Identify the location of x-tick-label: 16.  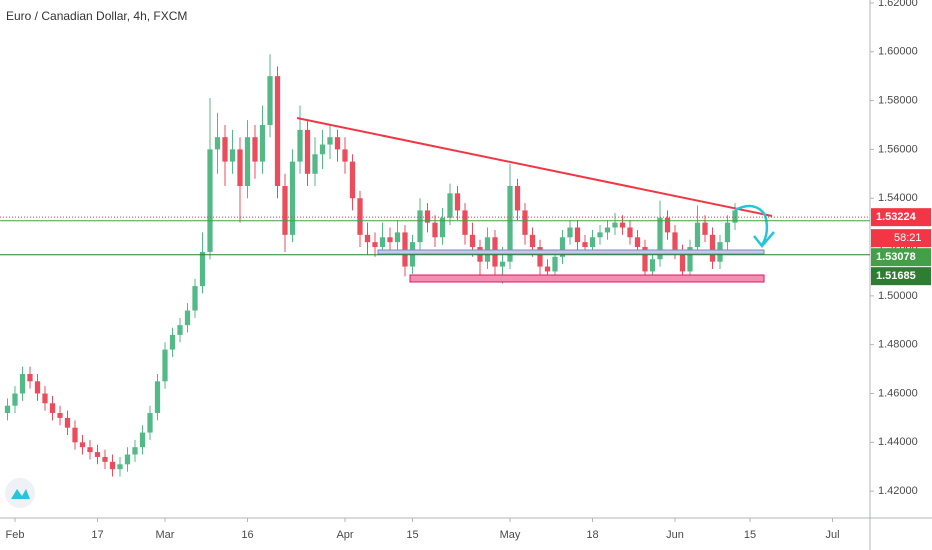
(247, 535).